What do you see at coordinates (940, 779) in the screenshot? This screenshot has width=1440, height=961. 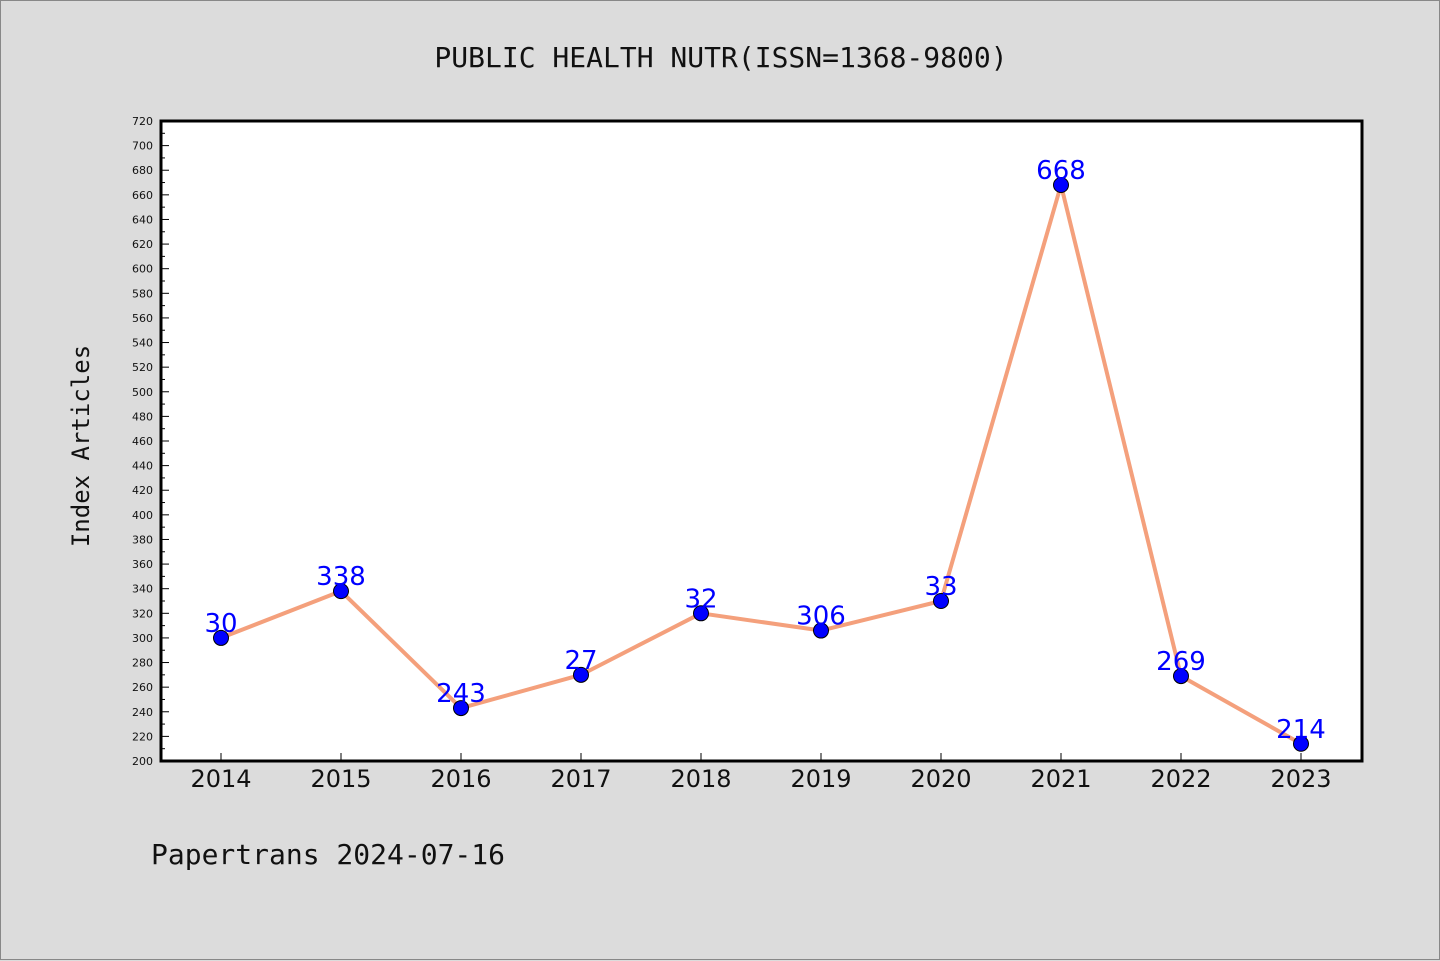 I see `x-tick-label: 2020` at bounding box center [940, 779].